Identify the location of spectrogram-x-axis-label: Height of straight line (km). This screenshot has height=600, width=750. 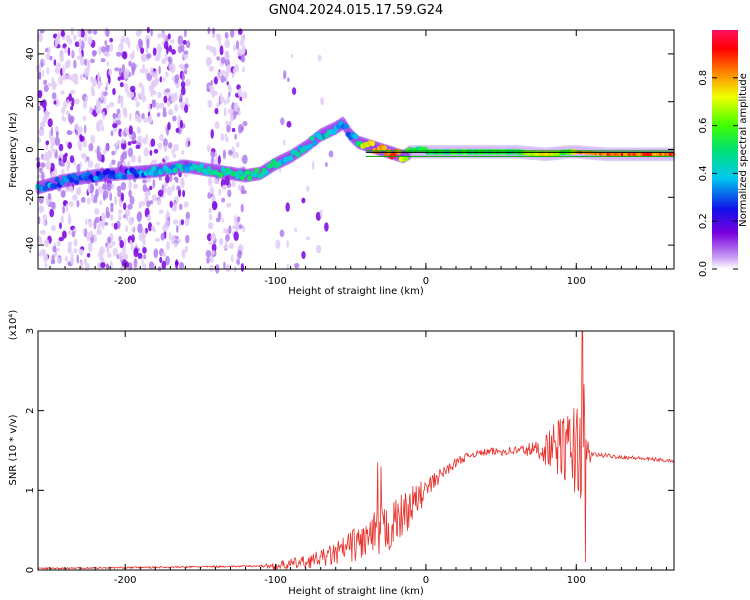
(356, 291).